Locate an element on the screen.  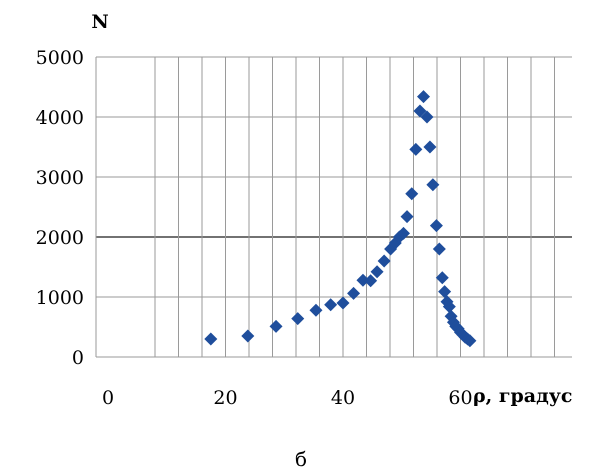
x-axis-label: ρ, градус is located at coordinates (523, 396).